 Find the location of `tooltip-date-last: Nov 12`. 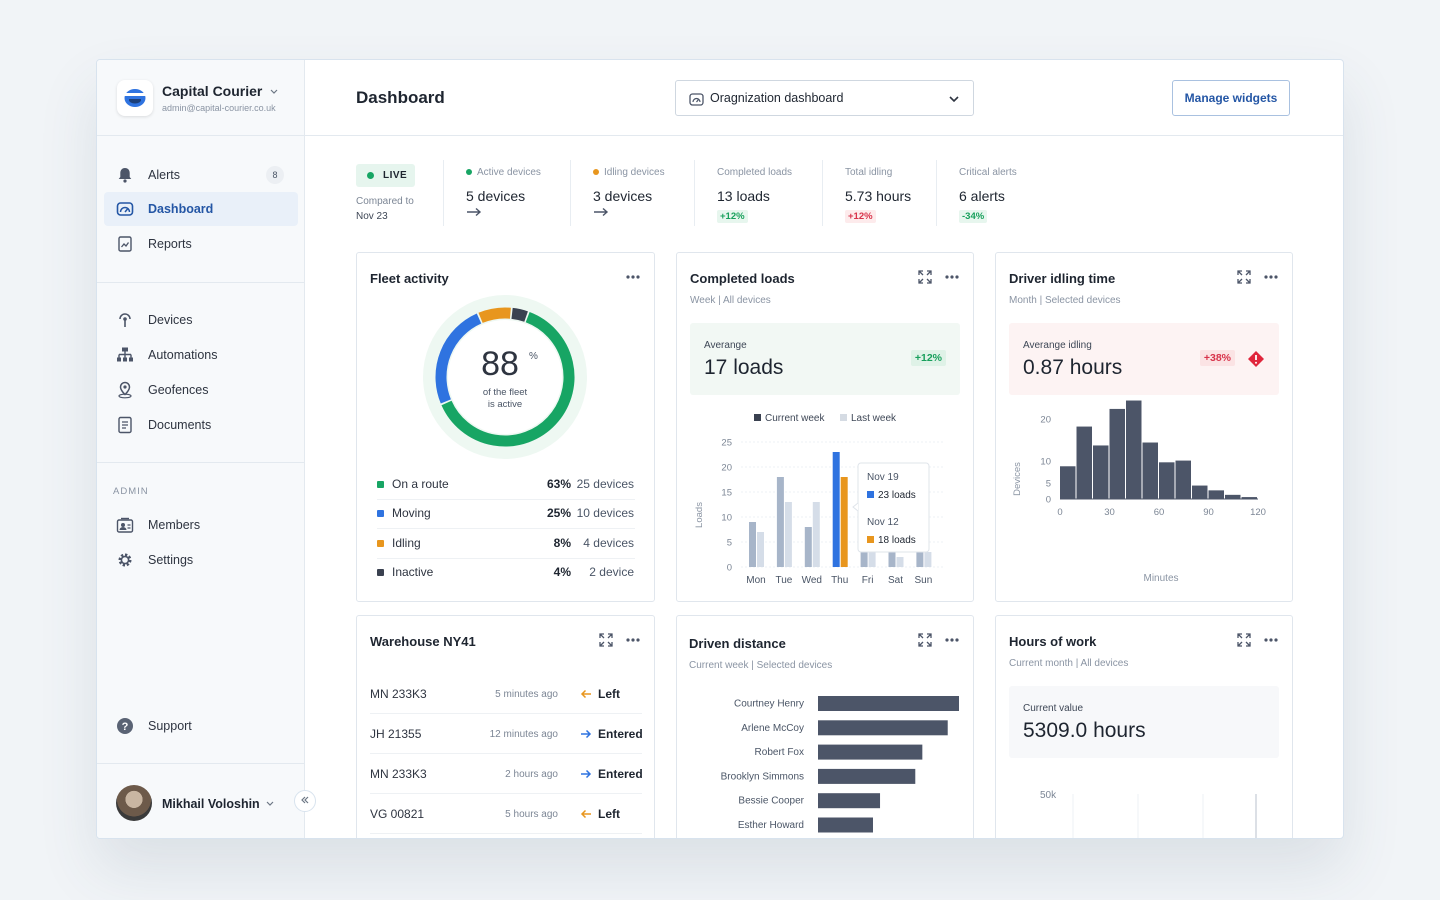

tooltip-date-last: Nov 12 is located at coordinates (883, 522).